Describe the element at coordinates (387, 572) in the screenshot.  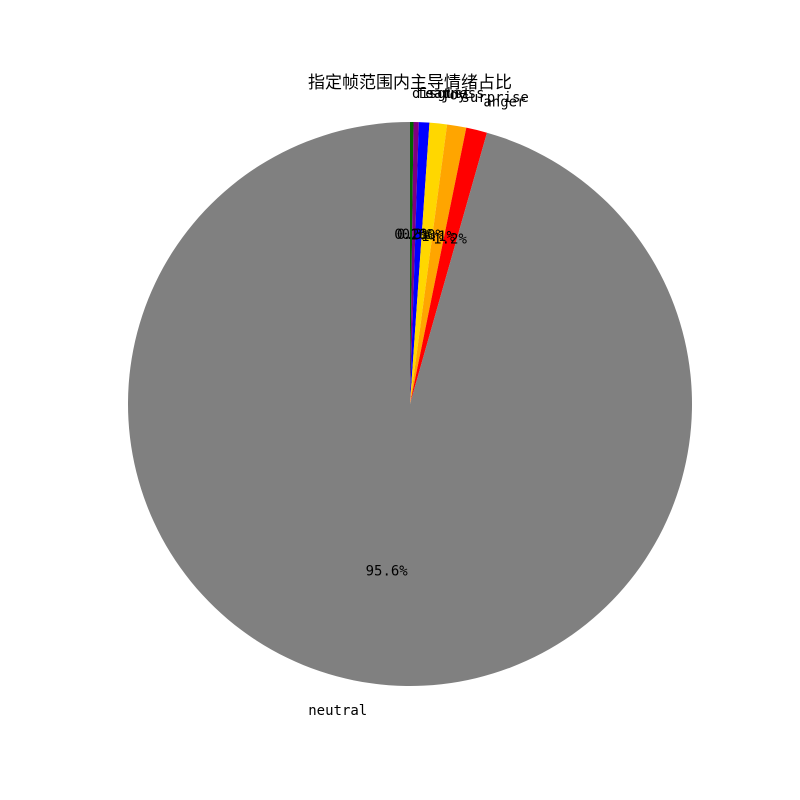
I see `slice-percent-neutral: 95.6%` at that location.